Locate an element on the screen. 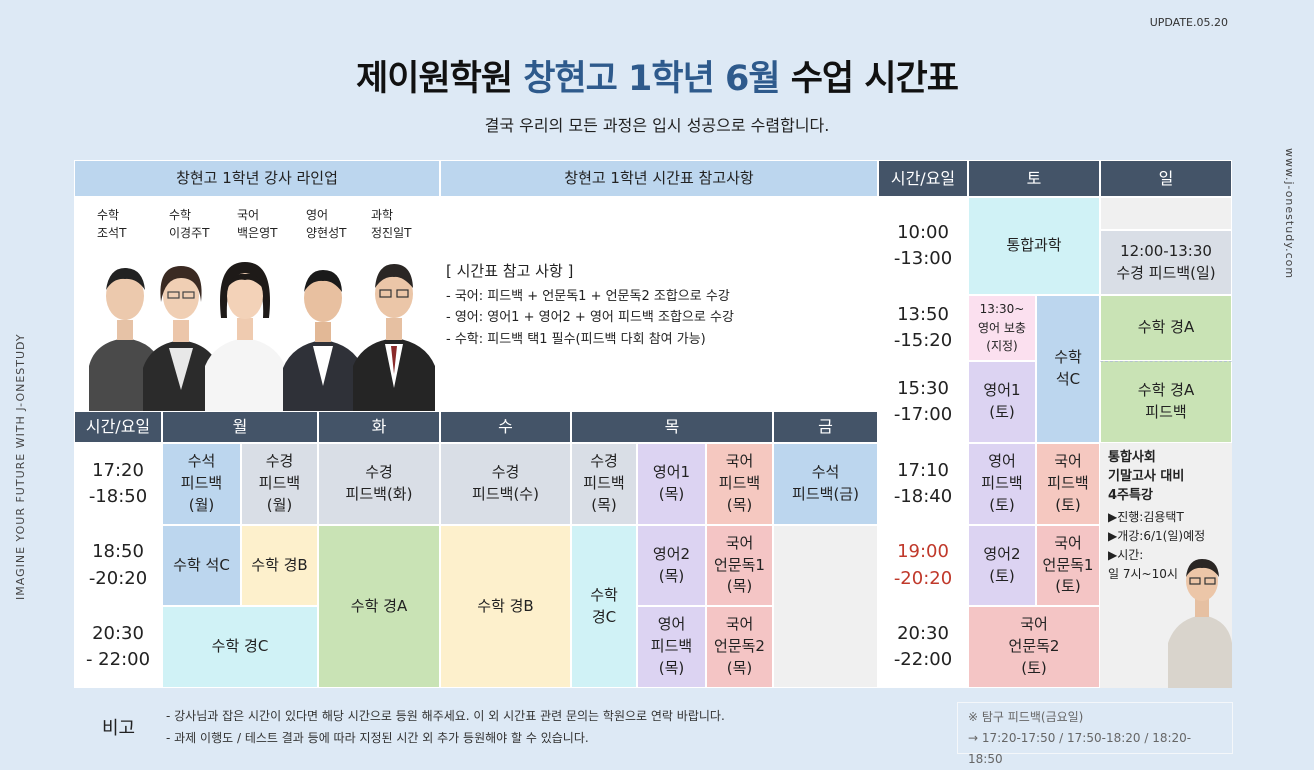 Image resolution: width=1314 pixels, height=770 pixels. class-cell: 영어1 (목) is located at coordinates (671, 484).